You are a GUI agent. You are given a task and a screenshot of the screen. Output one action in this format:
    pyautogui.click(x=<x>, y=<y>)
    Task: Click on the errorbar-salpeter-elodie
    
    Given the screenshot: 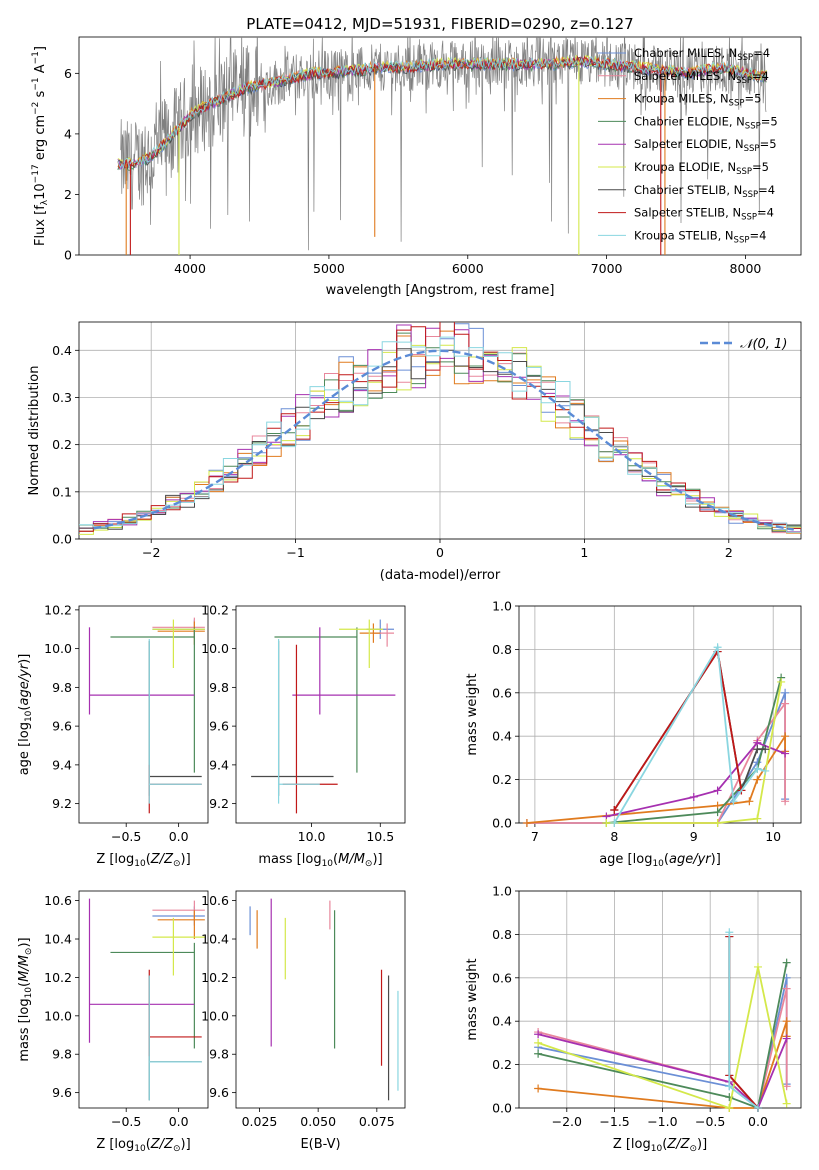 What is the action you would take?
    pyautogui.click(x=141, y=970)
    